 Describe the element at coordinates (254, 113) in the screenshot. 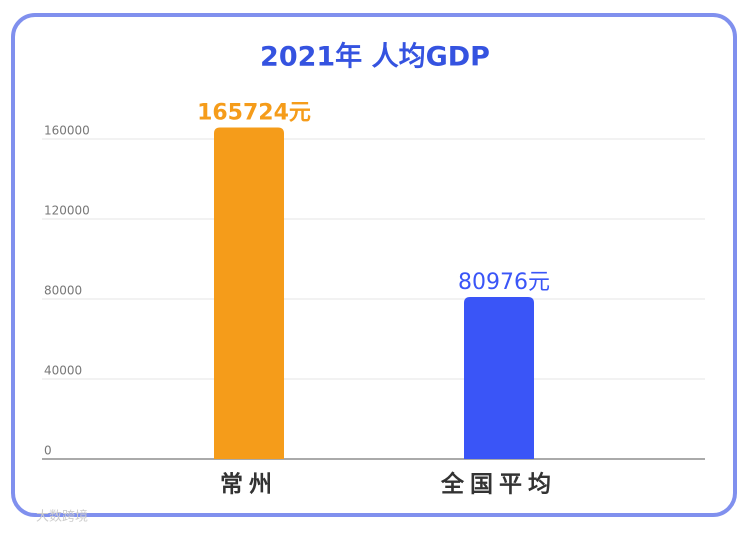

I see `value-label: 165724元` at that location.